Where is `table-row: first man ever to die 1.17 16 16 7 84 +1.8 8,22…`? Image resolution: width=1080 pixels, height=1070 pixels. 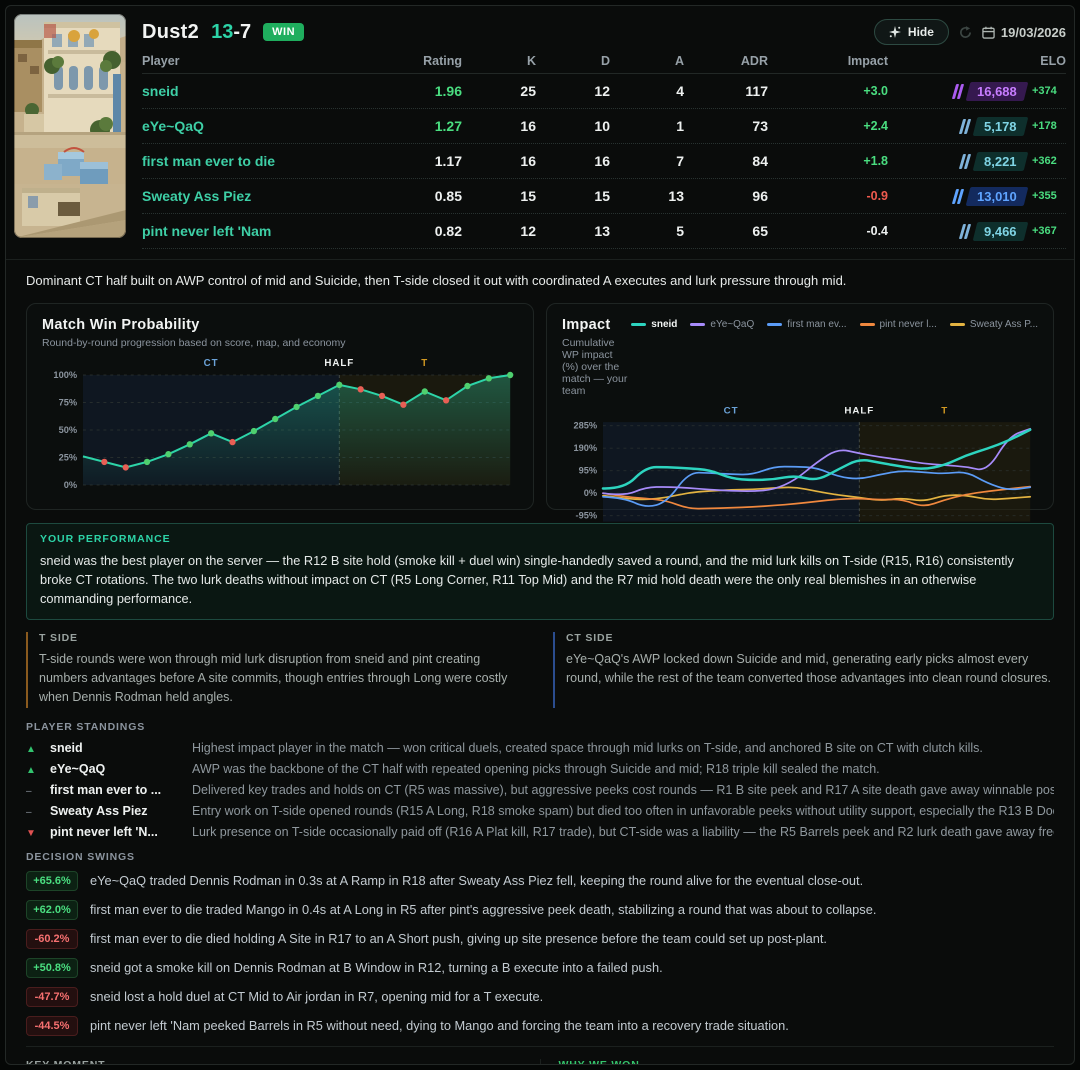 table-row: first man ever to die 1.17 16 16 7 84 +1.8 8,22… is located at coordinates (604, 161).